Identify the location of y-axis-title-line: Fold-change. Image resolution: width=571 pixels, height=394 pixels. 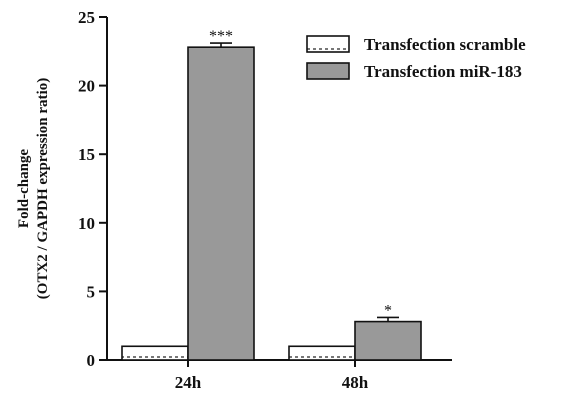
(24, 189).